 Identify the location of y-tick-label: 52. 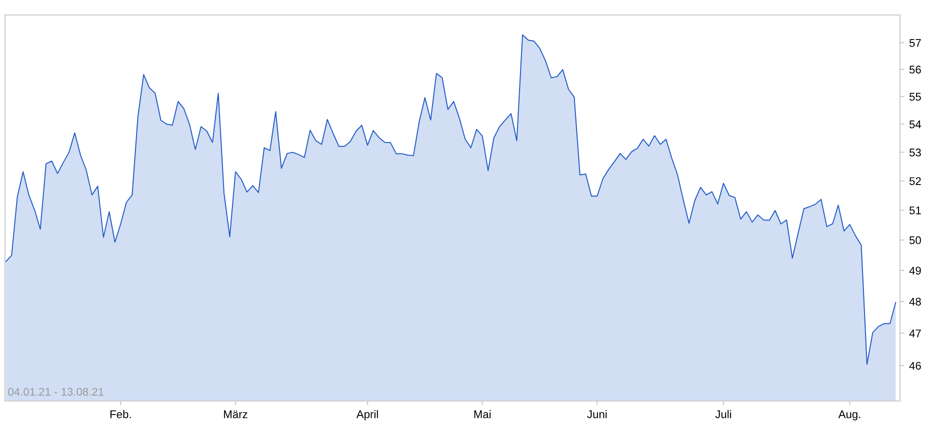
(915, 181).